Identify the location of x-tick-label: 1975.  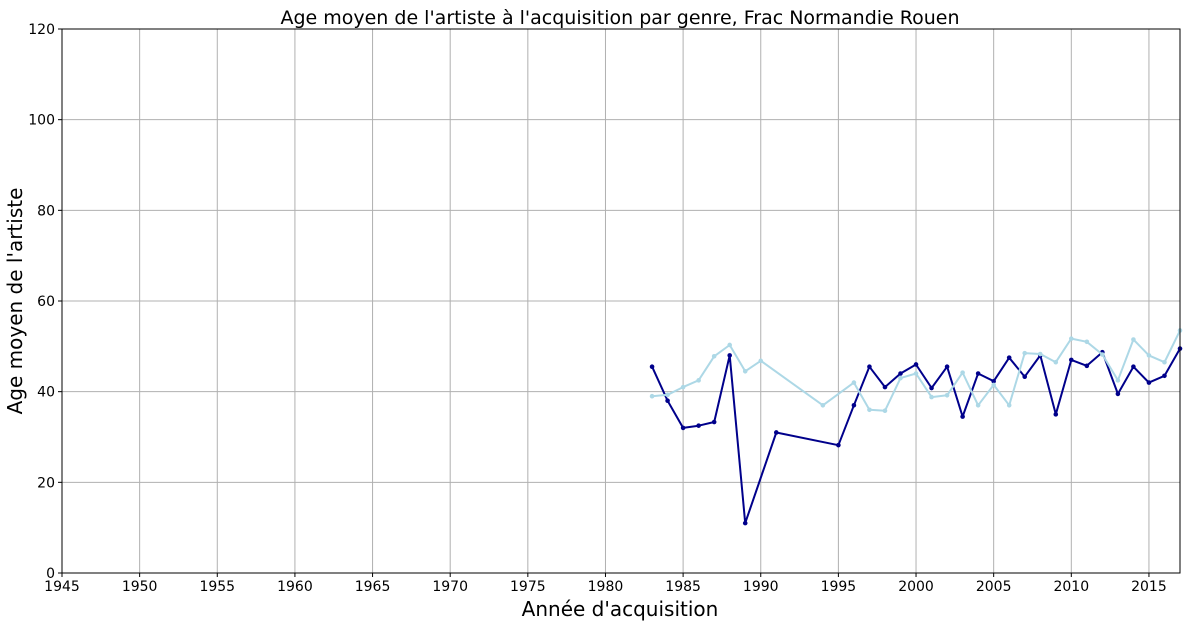
(528, 587).